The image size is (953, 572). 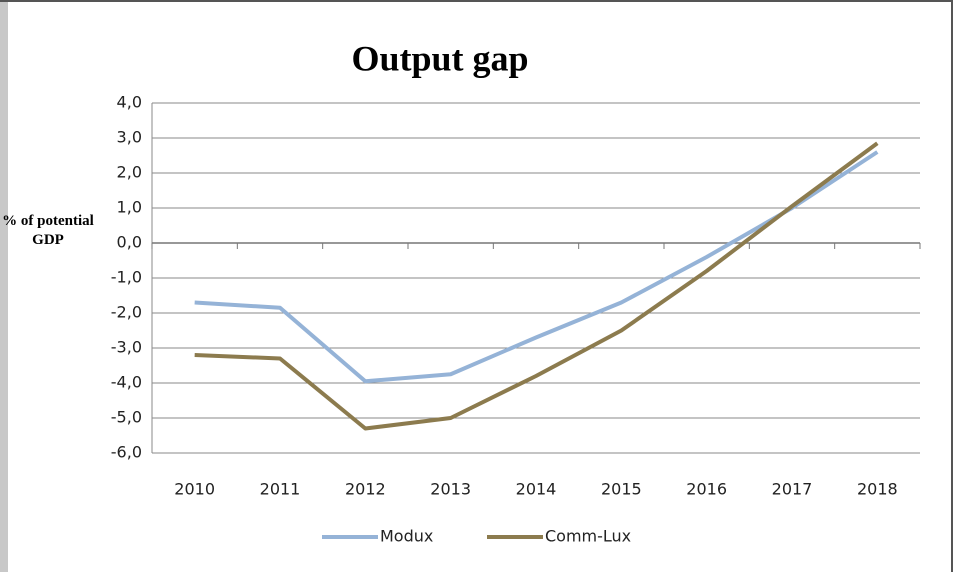 What do you see at coordinates (406, 536) in the screenshot?
I see `legend-label: Modux` at bounding box center [406, 536].